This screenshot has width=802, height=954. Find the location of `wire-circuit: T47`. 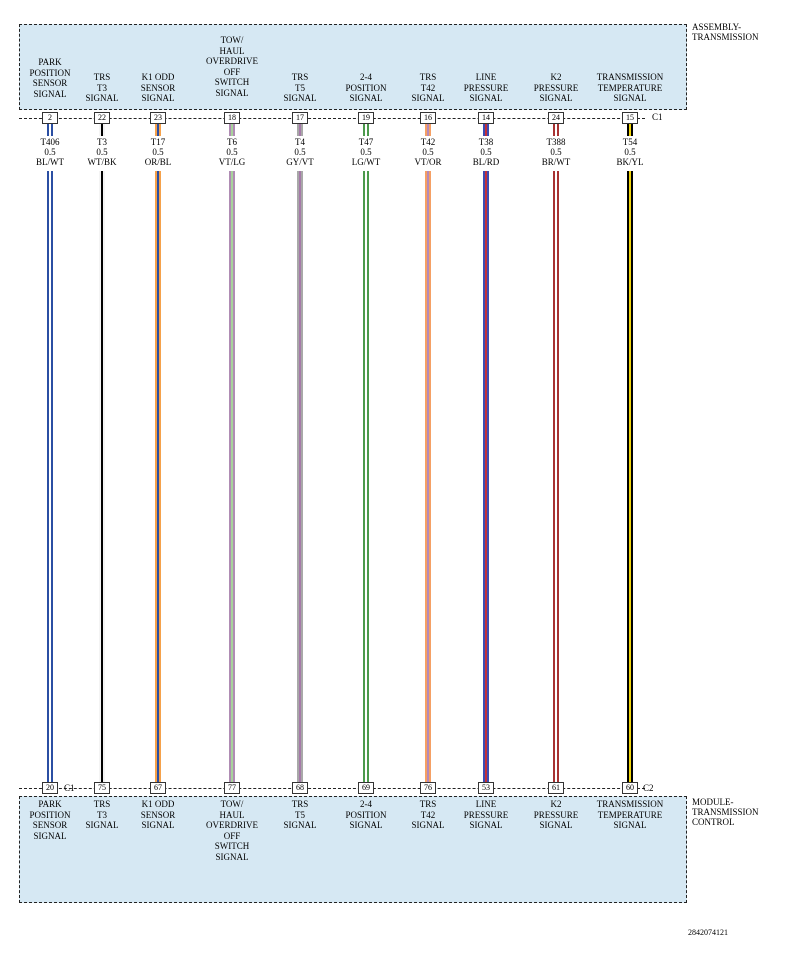

wire-circuit: T47 is located at coordinates (366, 142).